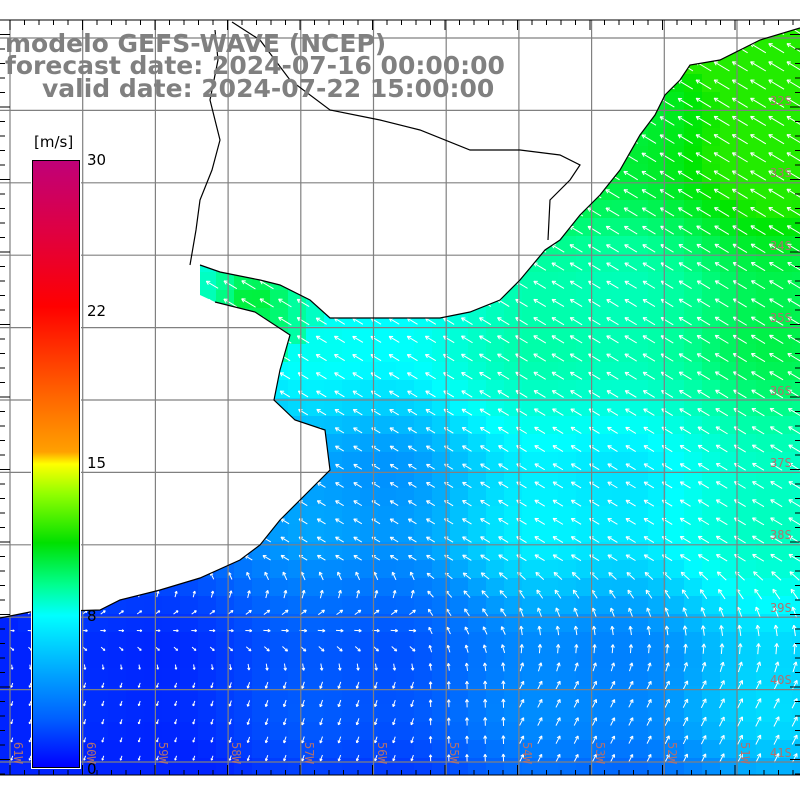 The image size is (800, 800). What do you see at coordinates (196, 43) in the screenshot?
I see `model-title: modelo GEFS-WAVE (NCEP)` at bounding box center [196, 43].